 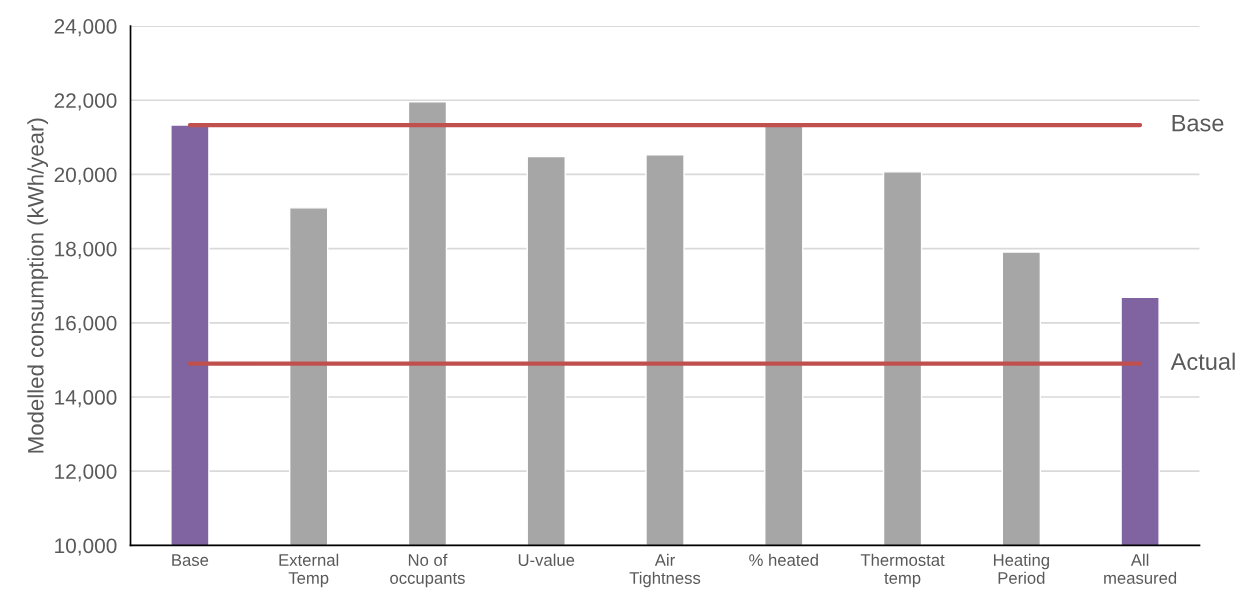 What do you see at coordinates (86, 473) in the screenshot?
I see `y-tick-label: 12,000` at bounding box center [86, 473].